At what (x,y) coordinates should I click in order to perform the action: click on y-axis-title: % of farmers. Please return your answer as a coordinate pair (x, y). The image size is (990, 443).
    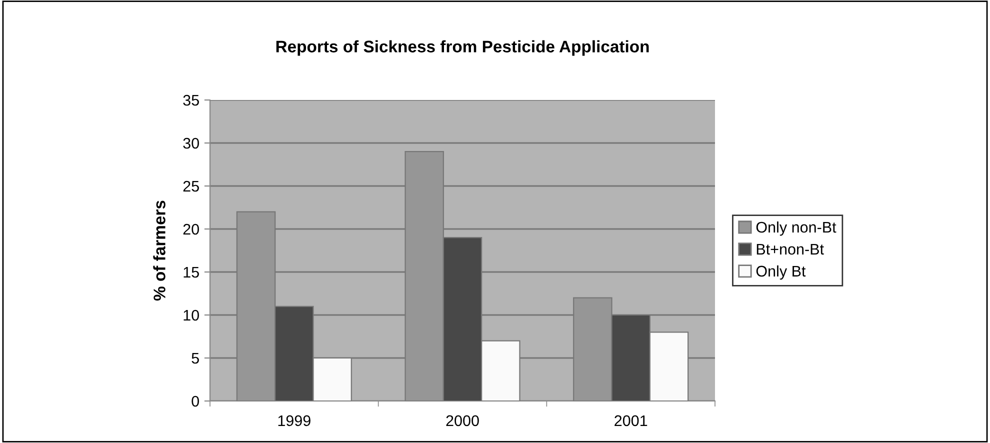
    Looking at the image, I should click on (159, 250).